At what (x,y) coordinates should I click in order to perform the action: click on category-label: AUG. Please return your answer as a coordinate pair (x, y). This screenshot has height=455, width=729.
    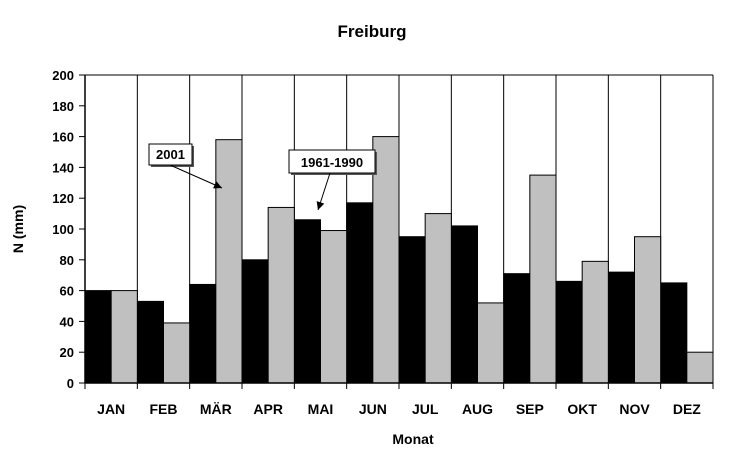
    Looking at the image, I should click on (477, 409).